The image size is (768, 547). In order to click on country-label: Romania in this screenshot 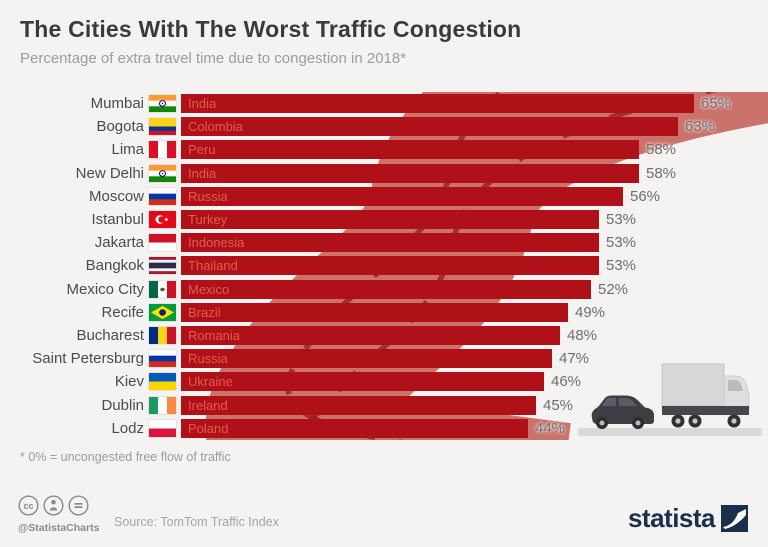, I will do `click(214, 335)`.